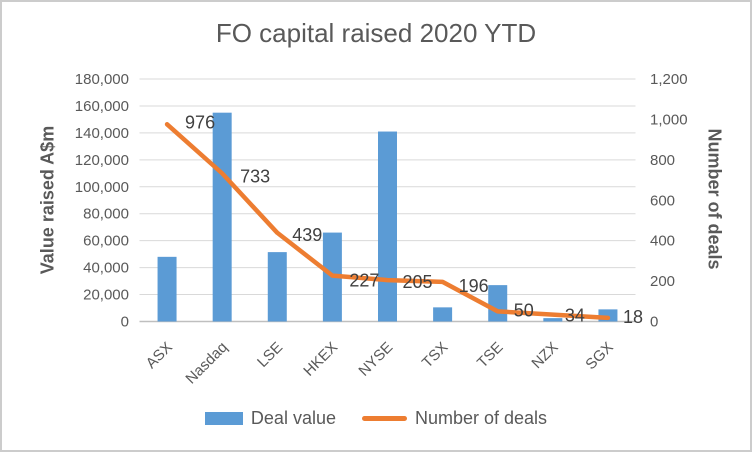 The height and width of the screenshot is (452, 752). I want to click on bar-nzx, so click(553, 320).